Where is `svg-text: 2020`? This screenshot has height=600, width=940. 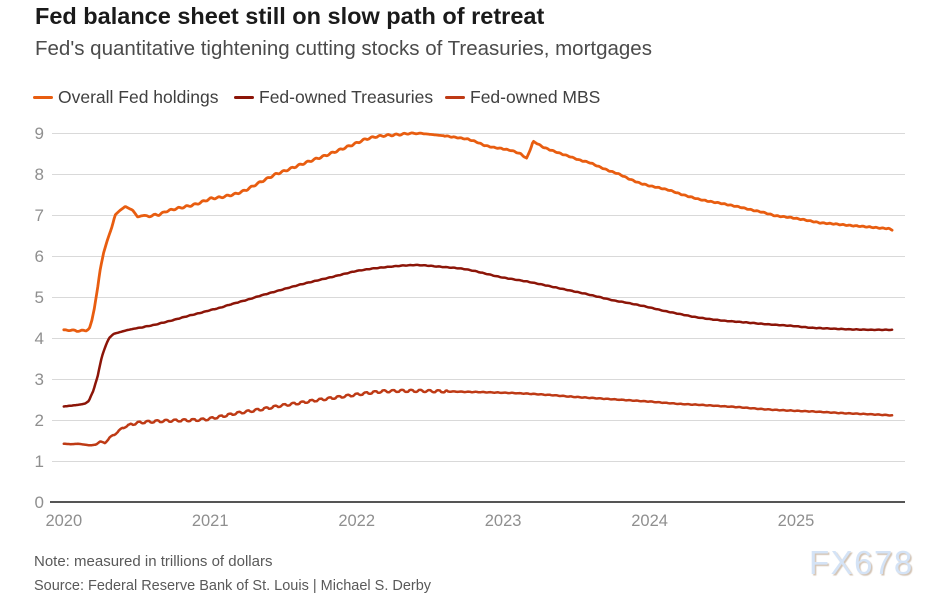
svg-text: 2020 is located at coordinates (63, 521).